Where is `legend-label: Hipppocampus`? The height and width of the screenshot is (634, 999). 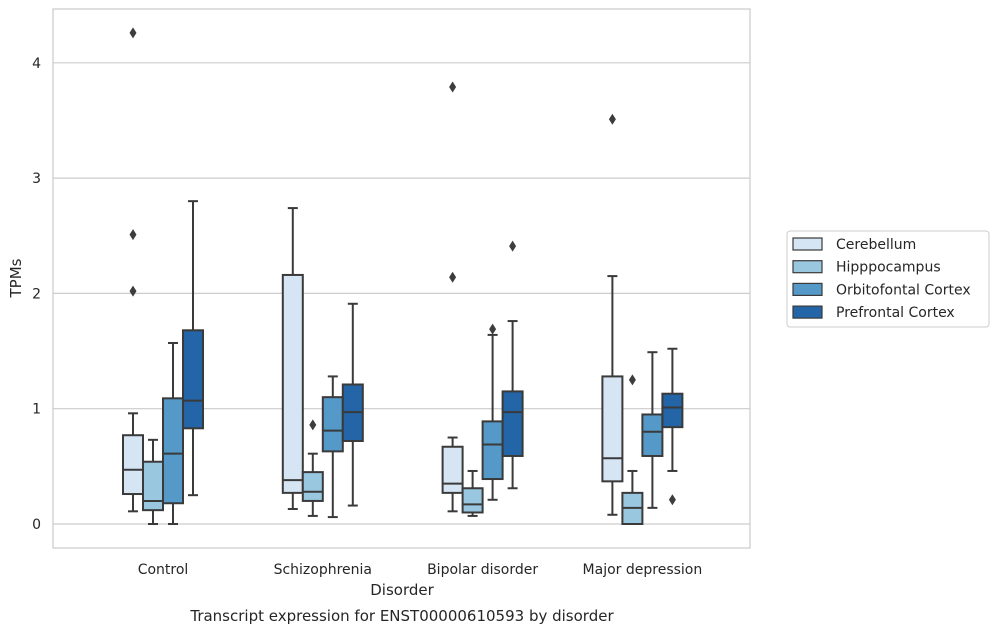 legend-label: Hipppocampus is located at coordinates (888, 268).